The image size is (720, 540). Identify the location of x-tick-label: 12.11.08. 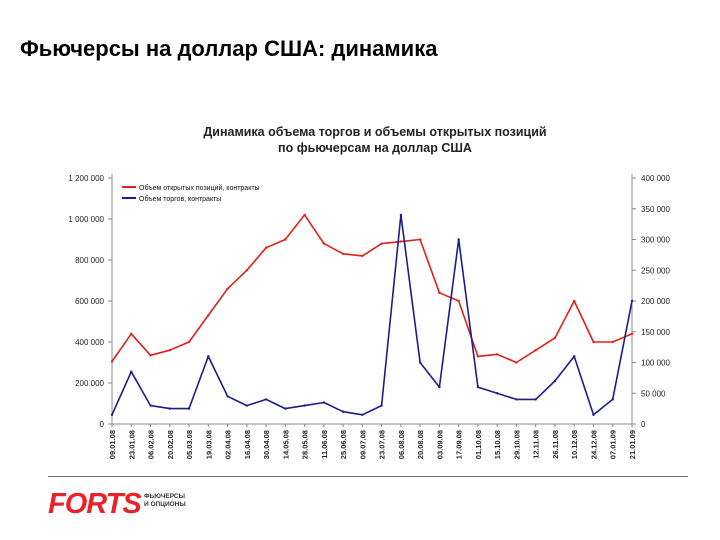
(536, 444).